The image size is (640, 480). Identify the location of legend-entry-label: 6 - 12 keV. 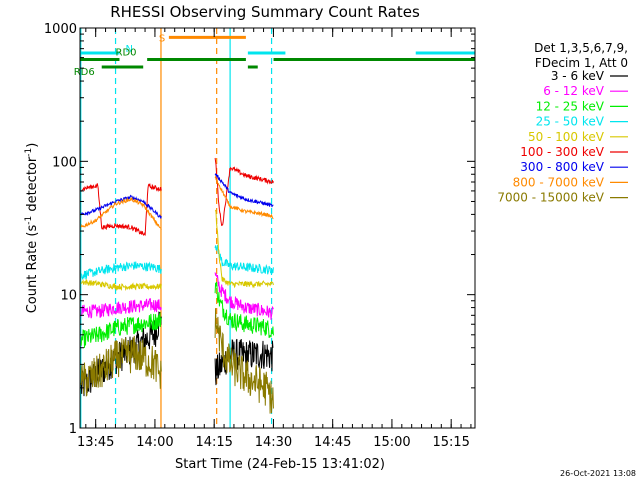
(574, 91).